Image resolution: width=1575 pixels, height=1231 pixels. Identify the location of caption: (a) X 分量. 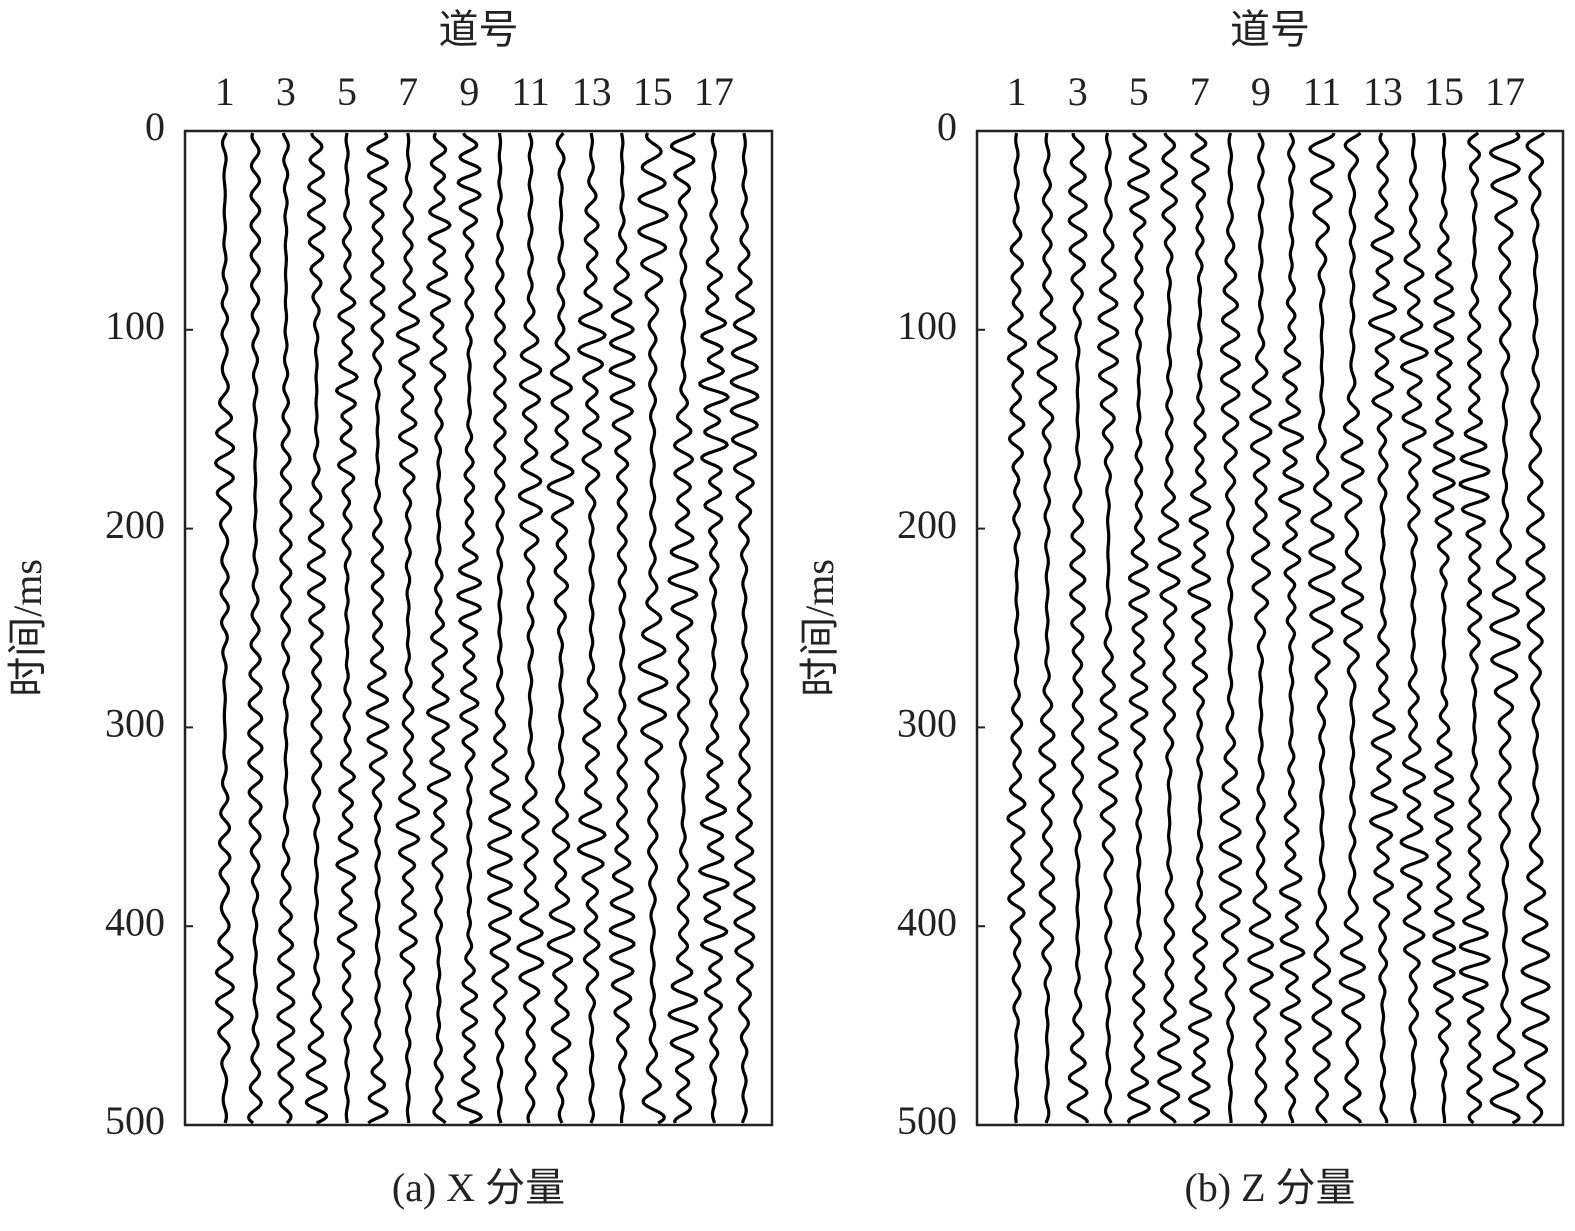
(478, 1187).